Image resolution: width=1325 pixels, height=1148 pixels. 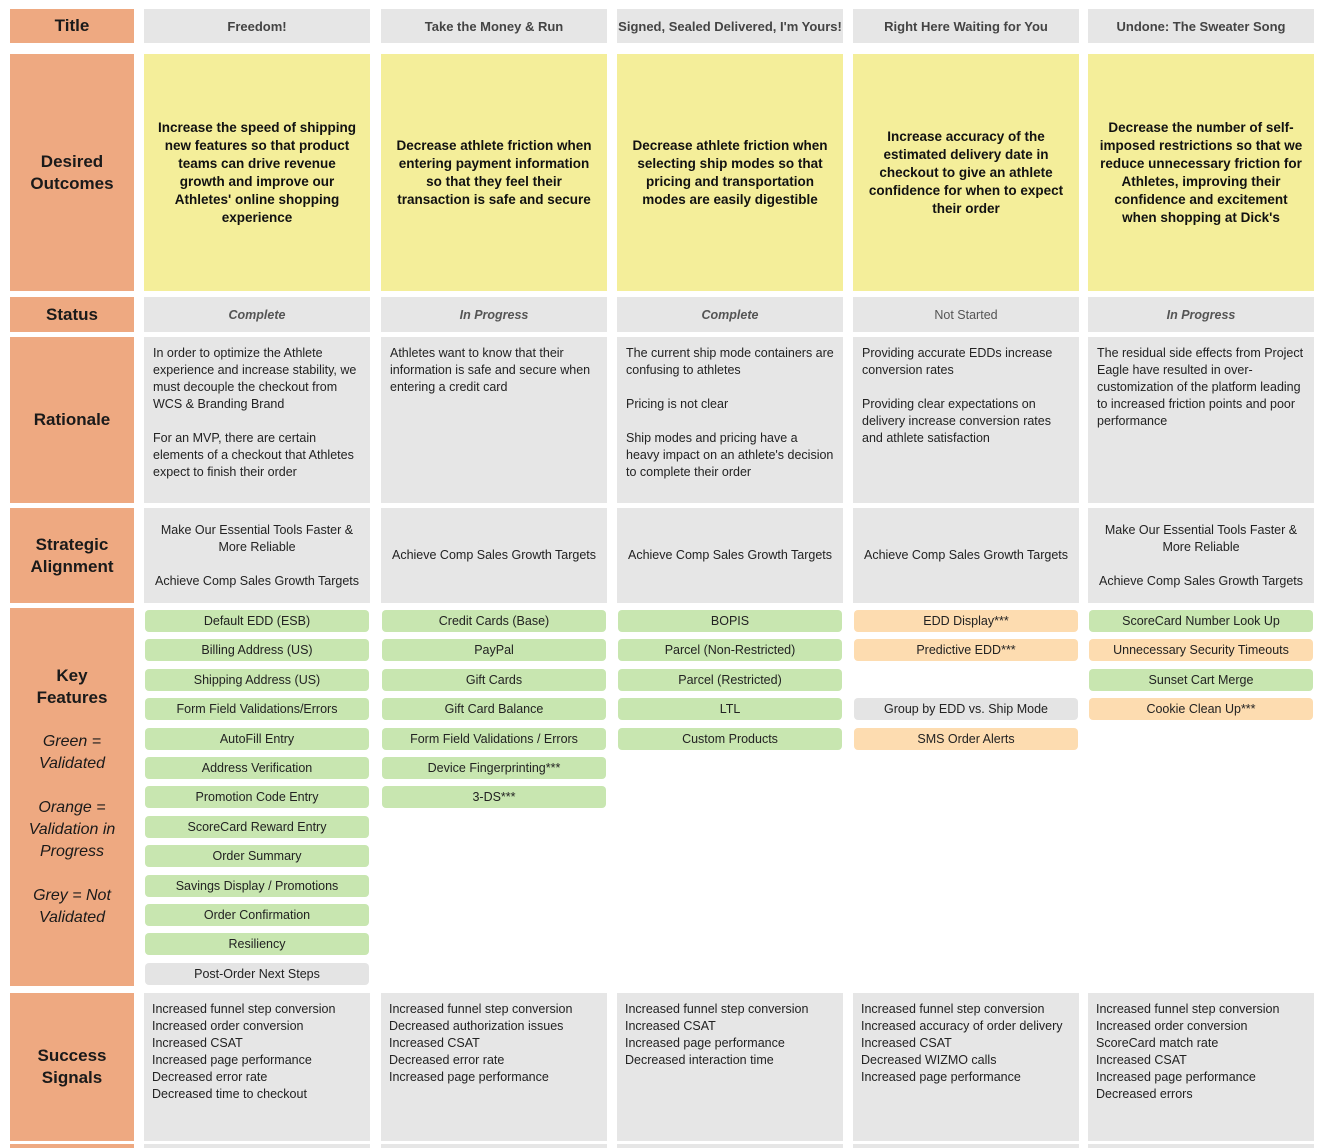 What do you see at coordinates (730, 621) in the screenshot?
I see `feature-chip-green: BOPIS` at bounding box center [730, 621].